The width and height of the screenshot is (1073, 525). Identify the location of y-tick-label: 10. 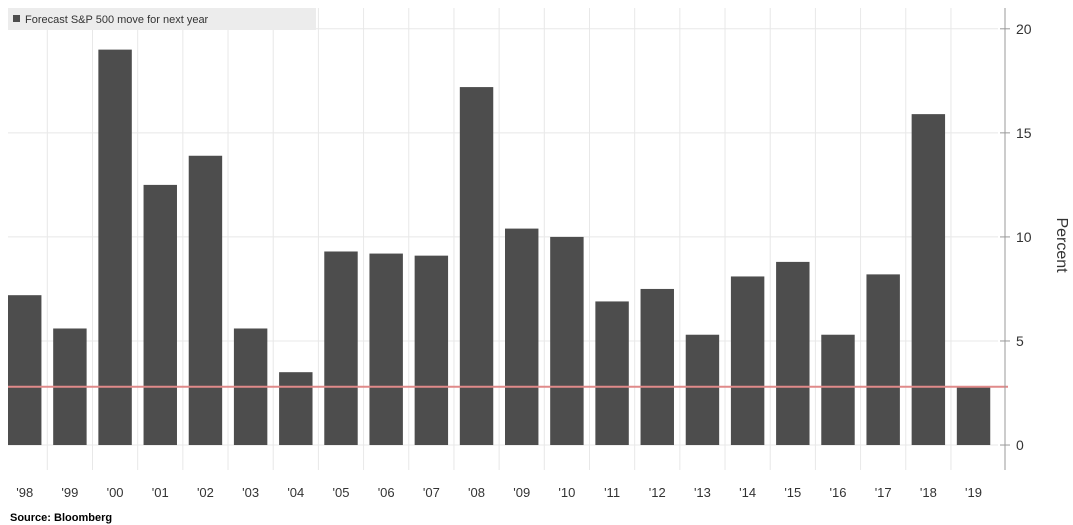
(1024, 237).